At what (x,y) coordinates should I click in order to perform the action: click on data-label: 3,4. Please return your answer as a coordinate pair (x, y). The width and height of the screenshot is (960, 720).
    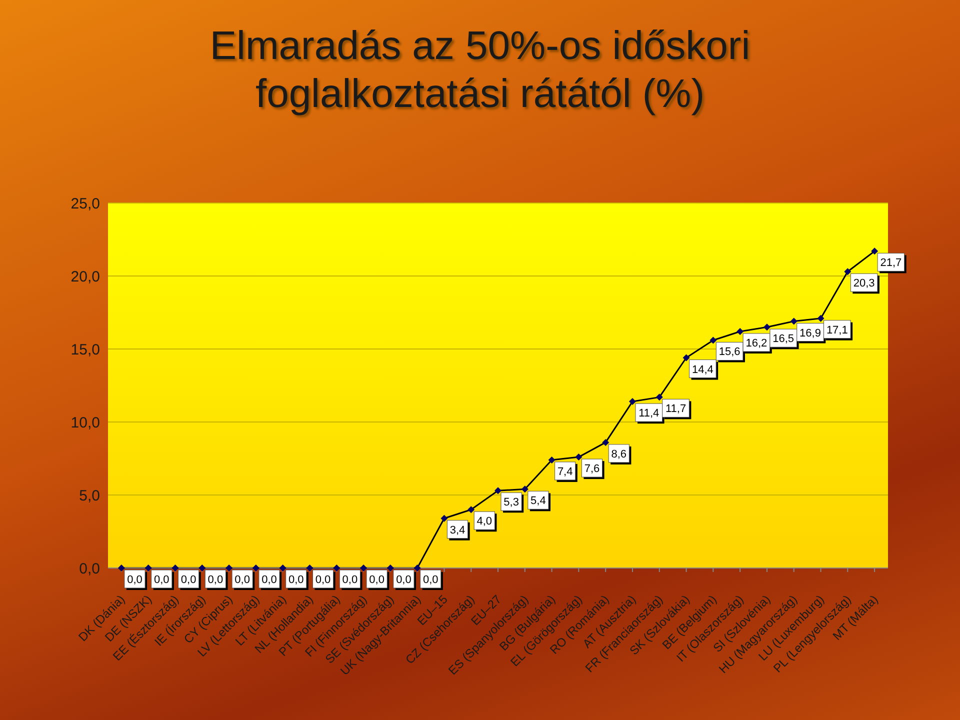
    Looking at the image, I should click on (458, 530).